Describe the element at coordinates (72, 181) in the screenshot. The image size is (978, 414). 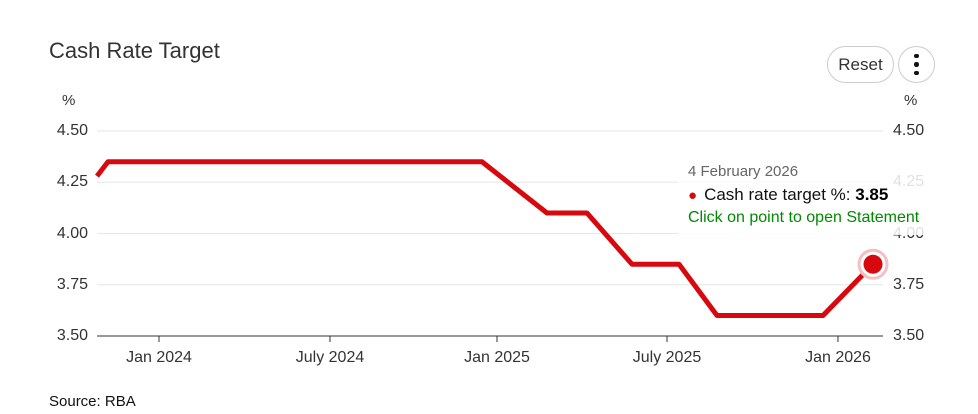
I see `y-tick-label: 4.25` at that location.